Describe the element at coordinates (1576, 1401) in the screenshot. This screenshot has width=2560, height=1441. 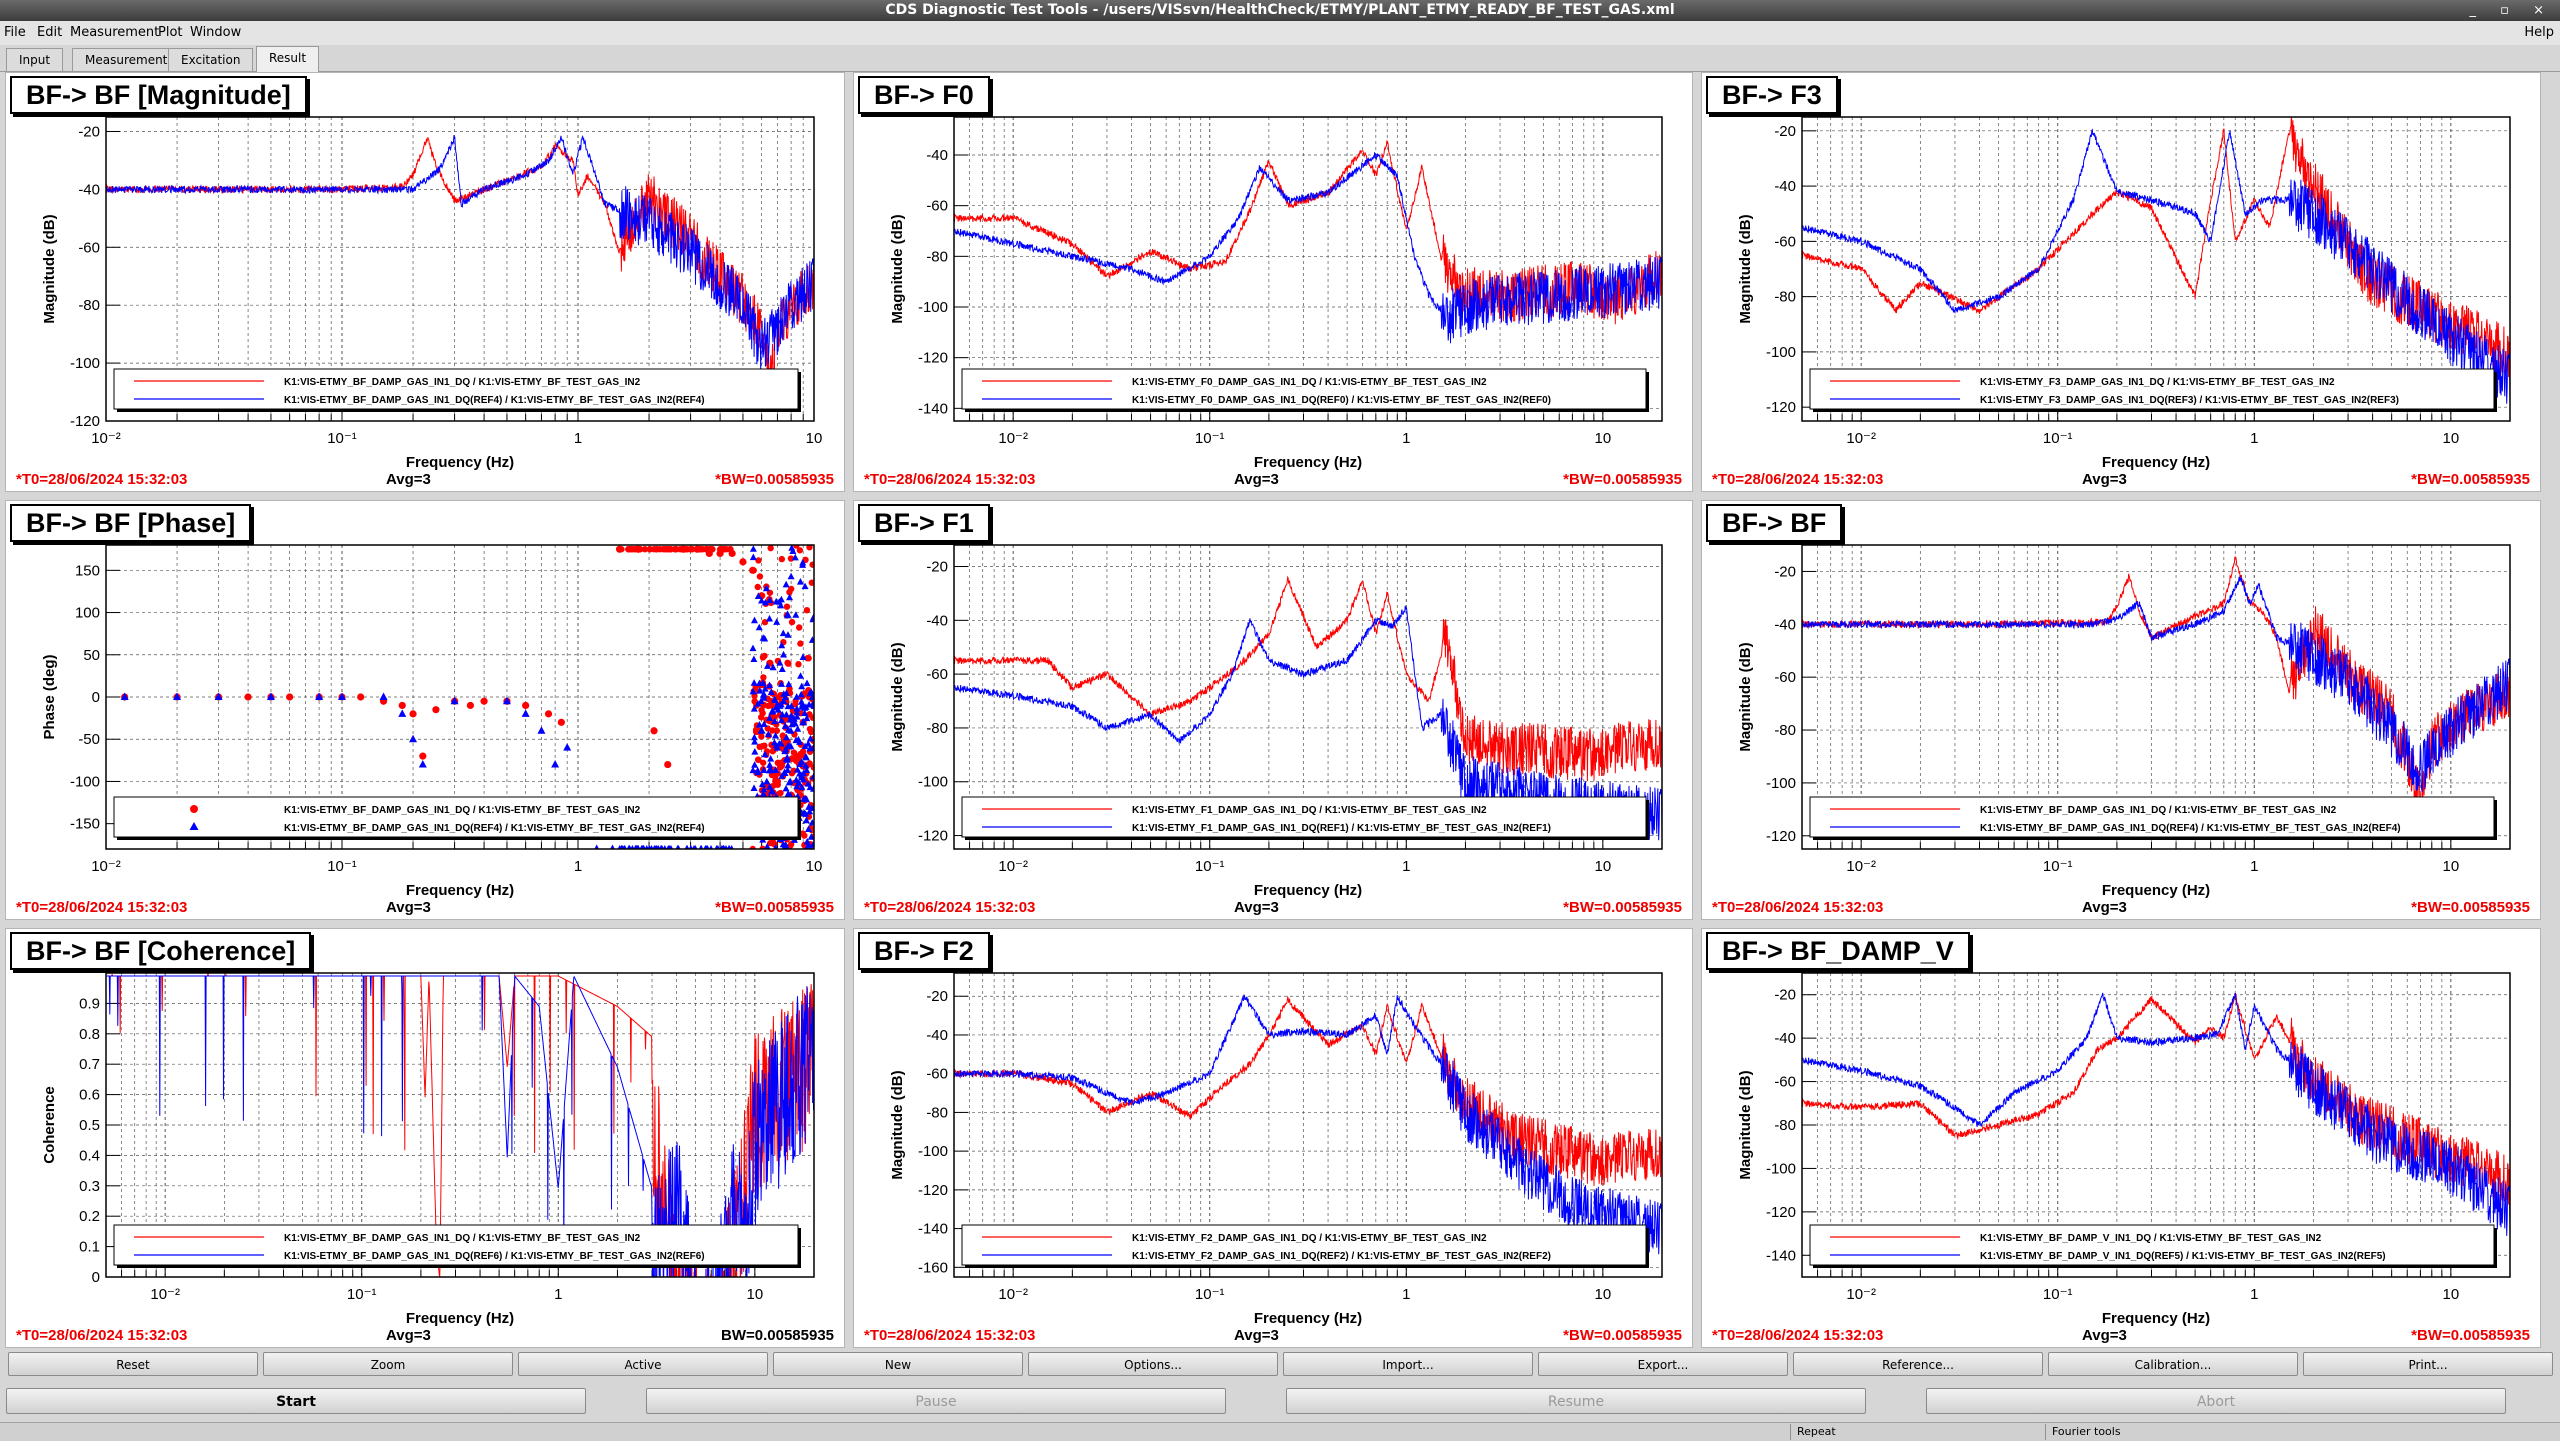
I see `resume-button: Resume` at that location.